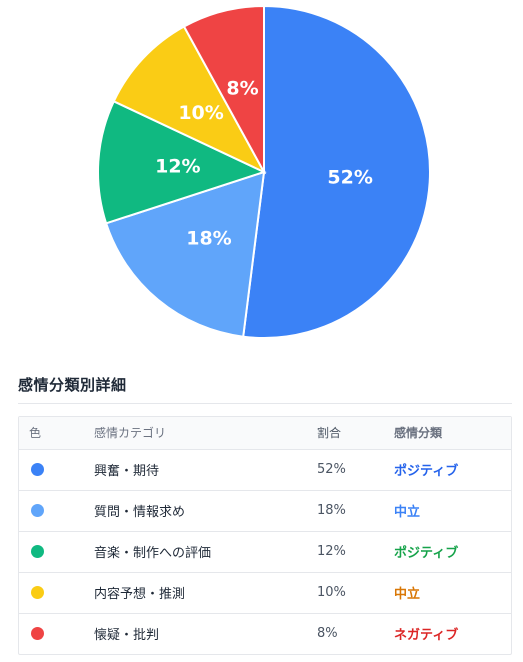 This screenshot has width=523, height=662. What do you see at coordinates (200, 113) in the screenshot?
I see `pie-slice-label: 10%` at bounding box center [200, 113].